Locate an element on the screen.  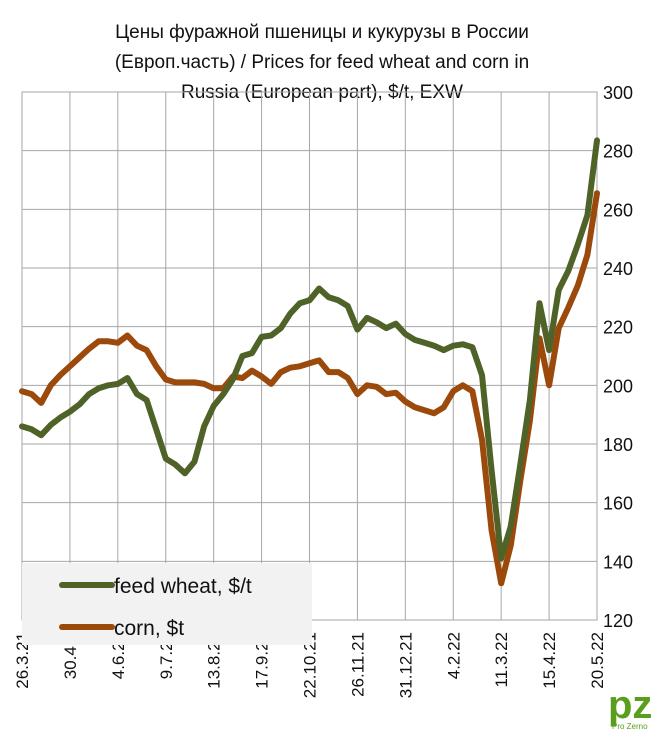
y-tick-label: 180 is located at coordinates (618, 445).